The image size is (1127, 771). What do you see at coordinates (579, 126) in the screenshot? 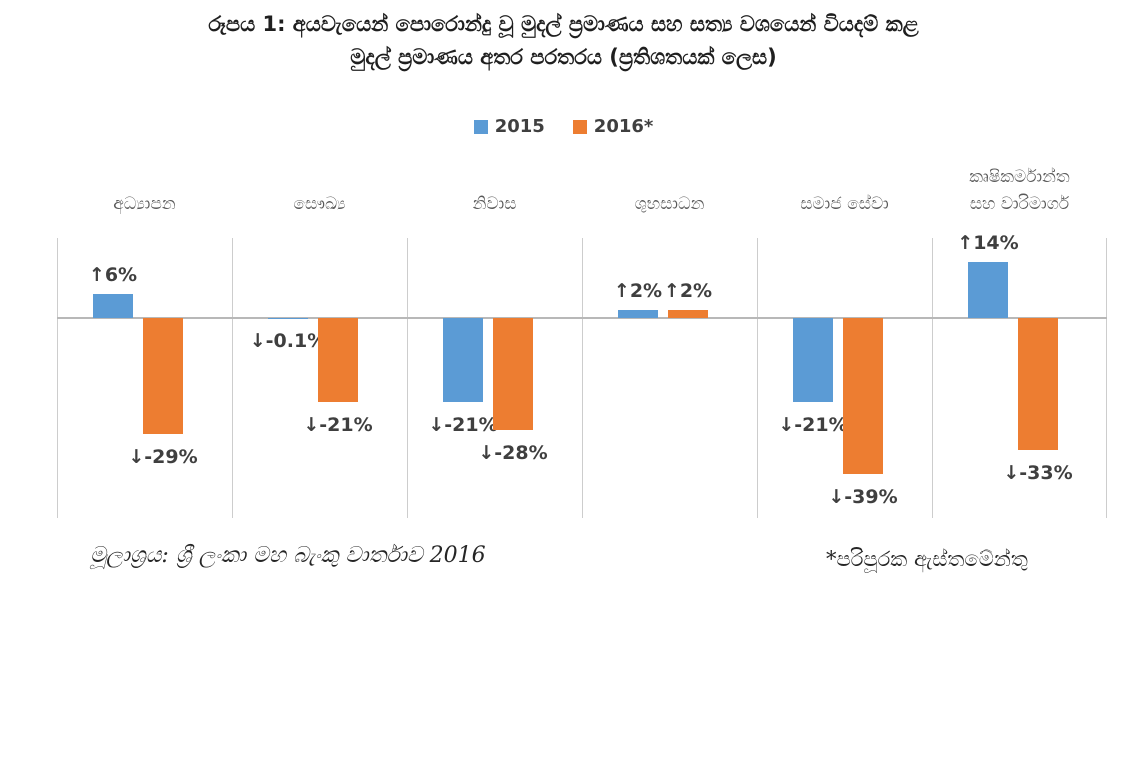
I see `legend-swatch-2016` at bounding box center [579, 126].